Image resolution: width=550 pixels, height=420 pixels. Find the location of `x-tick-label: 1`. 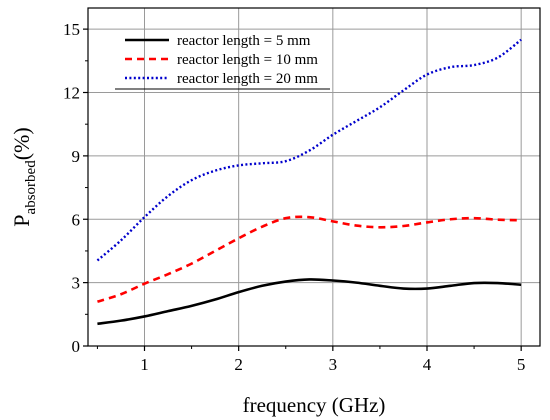

x-tick-label: 1 is located at coordinates (144, 364).